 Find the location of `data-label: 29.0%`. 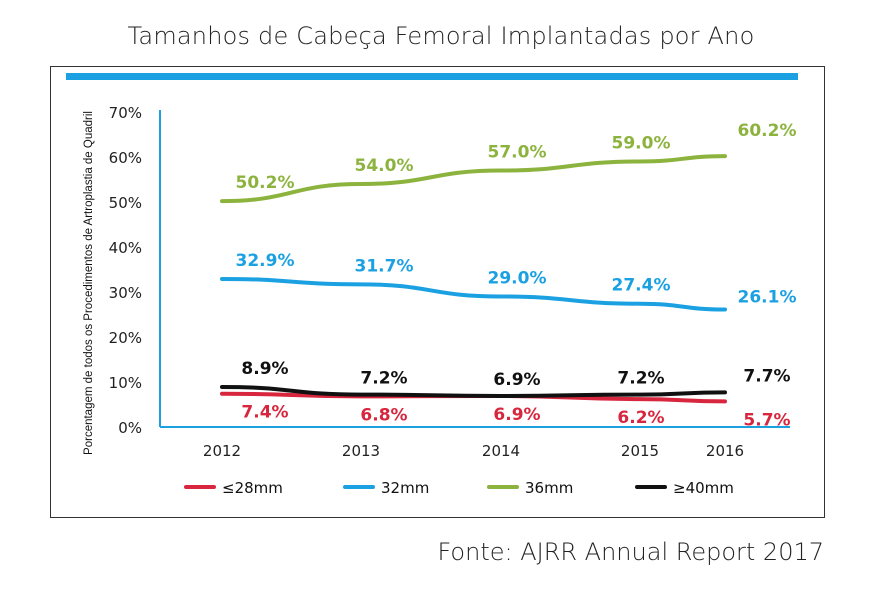

data-label: 29.0% is located at coordinates (517, 279).